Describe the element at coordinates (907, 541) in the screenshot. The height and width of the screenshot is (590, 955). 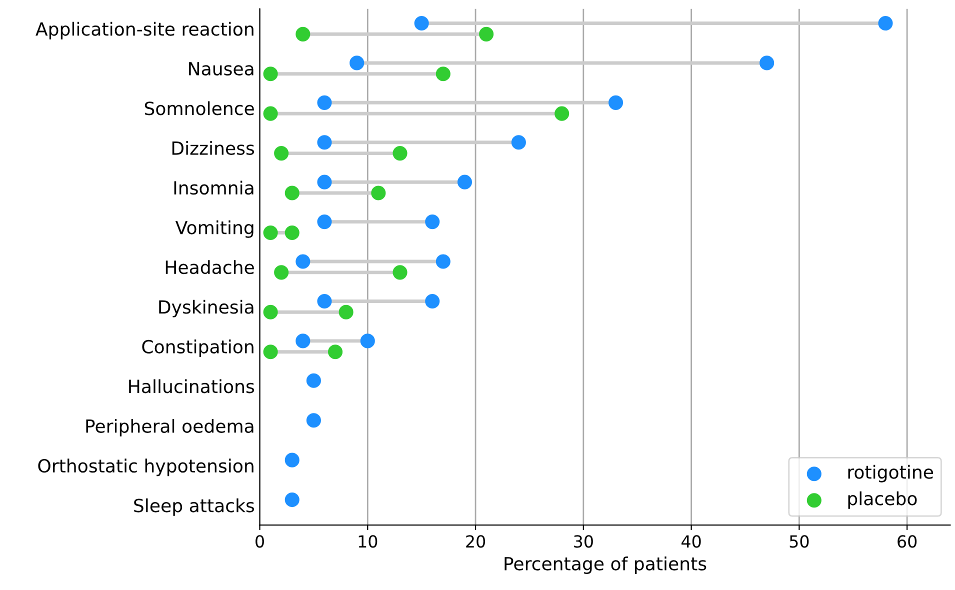
I see `x-tick-label: 60` at that location.